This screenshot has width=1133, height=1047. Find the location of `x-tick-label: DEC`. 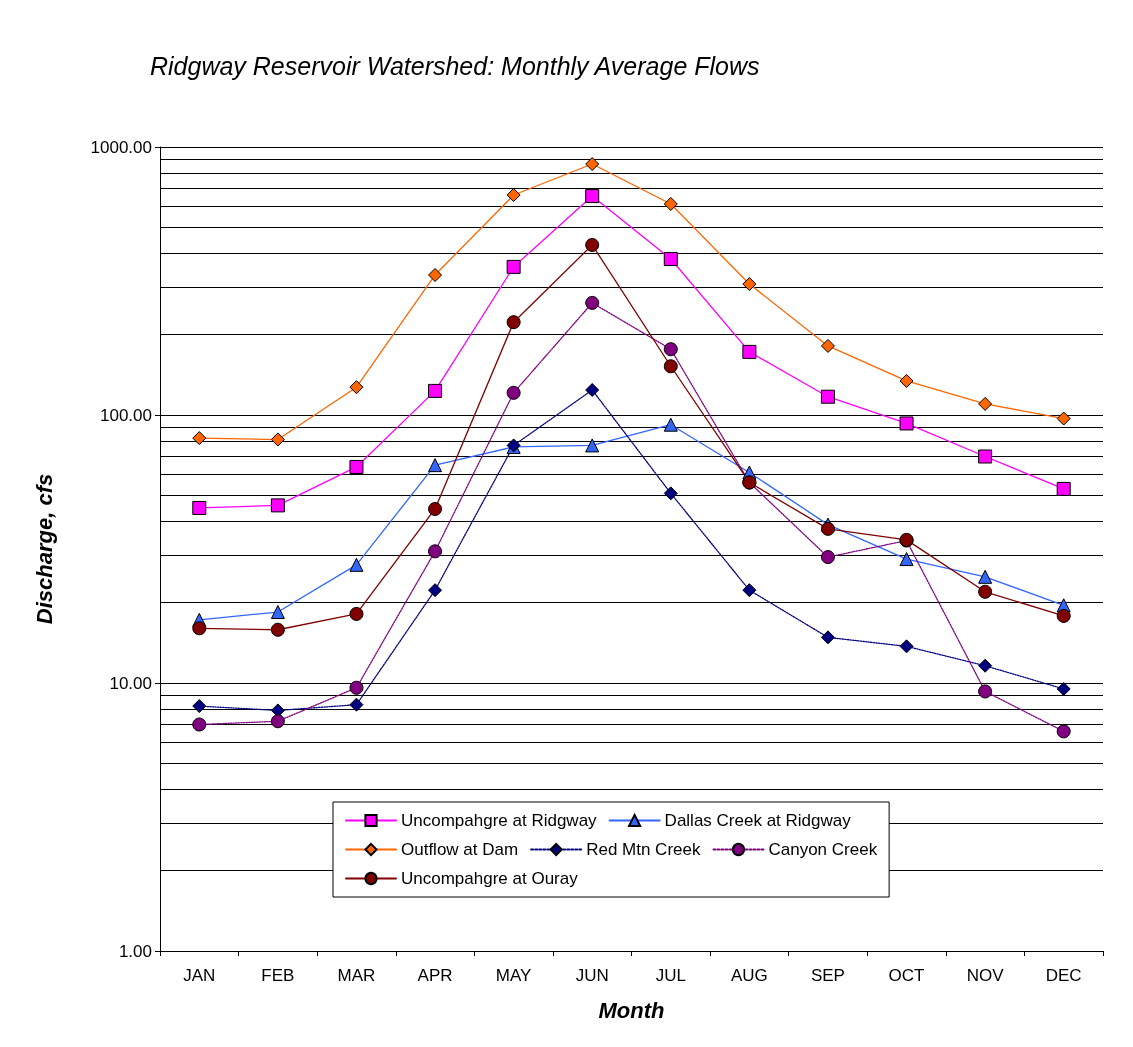

x-tick-label: DEC is located at coordinates (1063, 975).